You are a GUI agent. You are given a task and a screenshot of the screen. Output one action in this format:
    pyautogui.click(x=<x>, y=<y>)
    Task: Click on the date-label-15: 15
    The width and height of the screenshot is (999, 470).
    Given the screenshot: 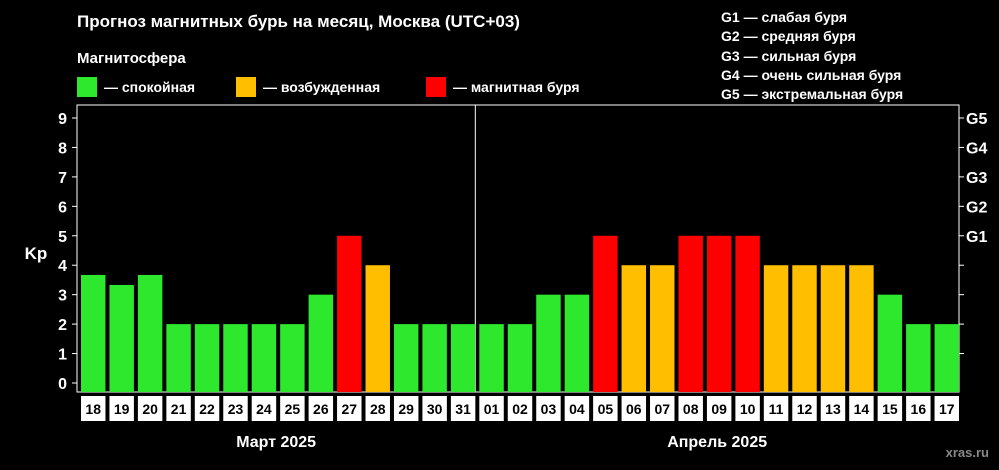 What is the action you would take?
    pyautogui.click(x=890, y=409)
    